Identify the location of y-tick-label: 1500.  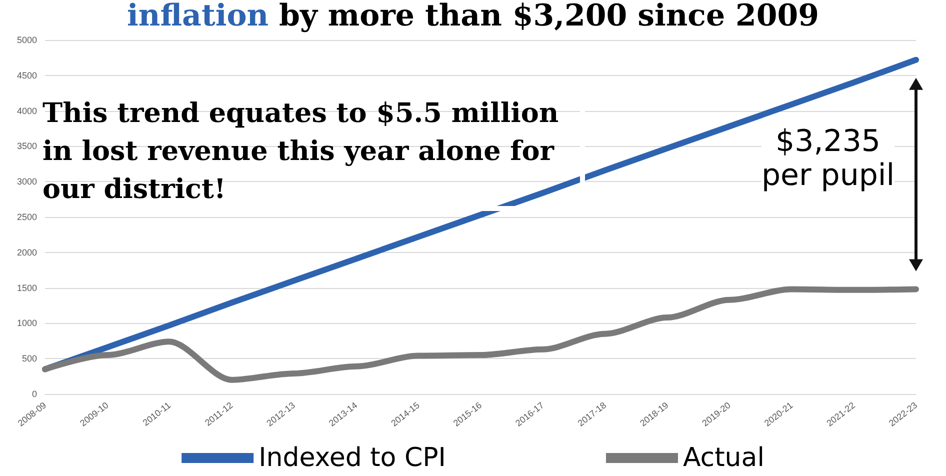
(26, 287).